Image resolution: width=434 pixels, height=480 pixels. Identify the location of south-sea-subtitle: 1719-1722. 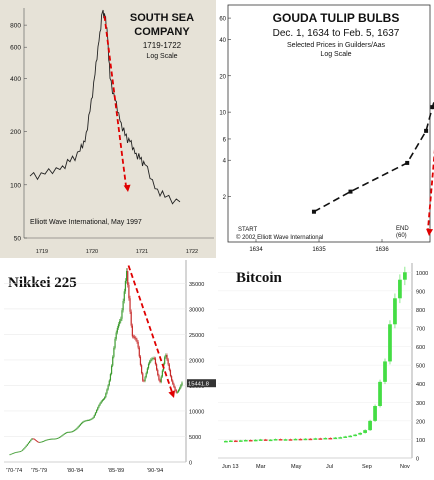
(162, 45).